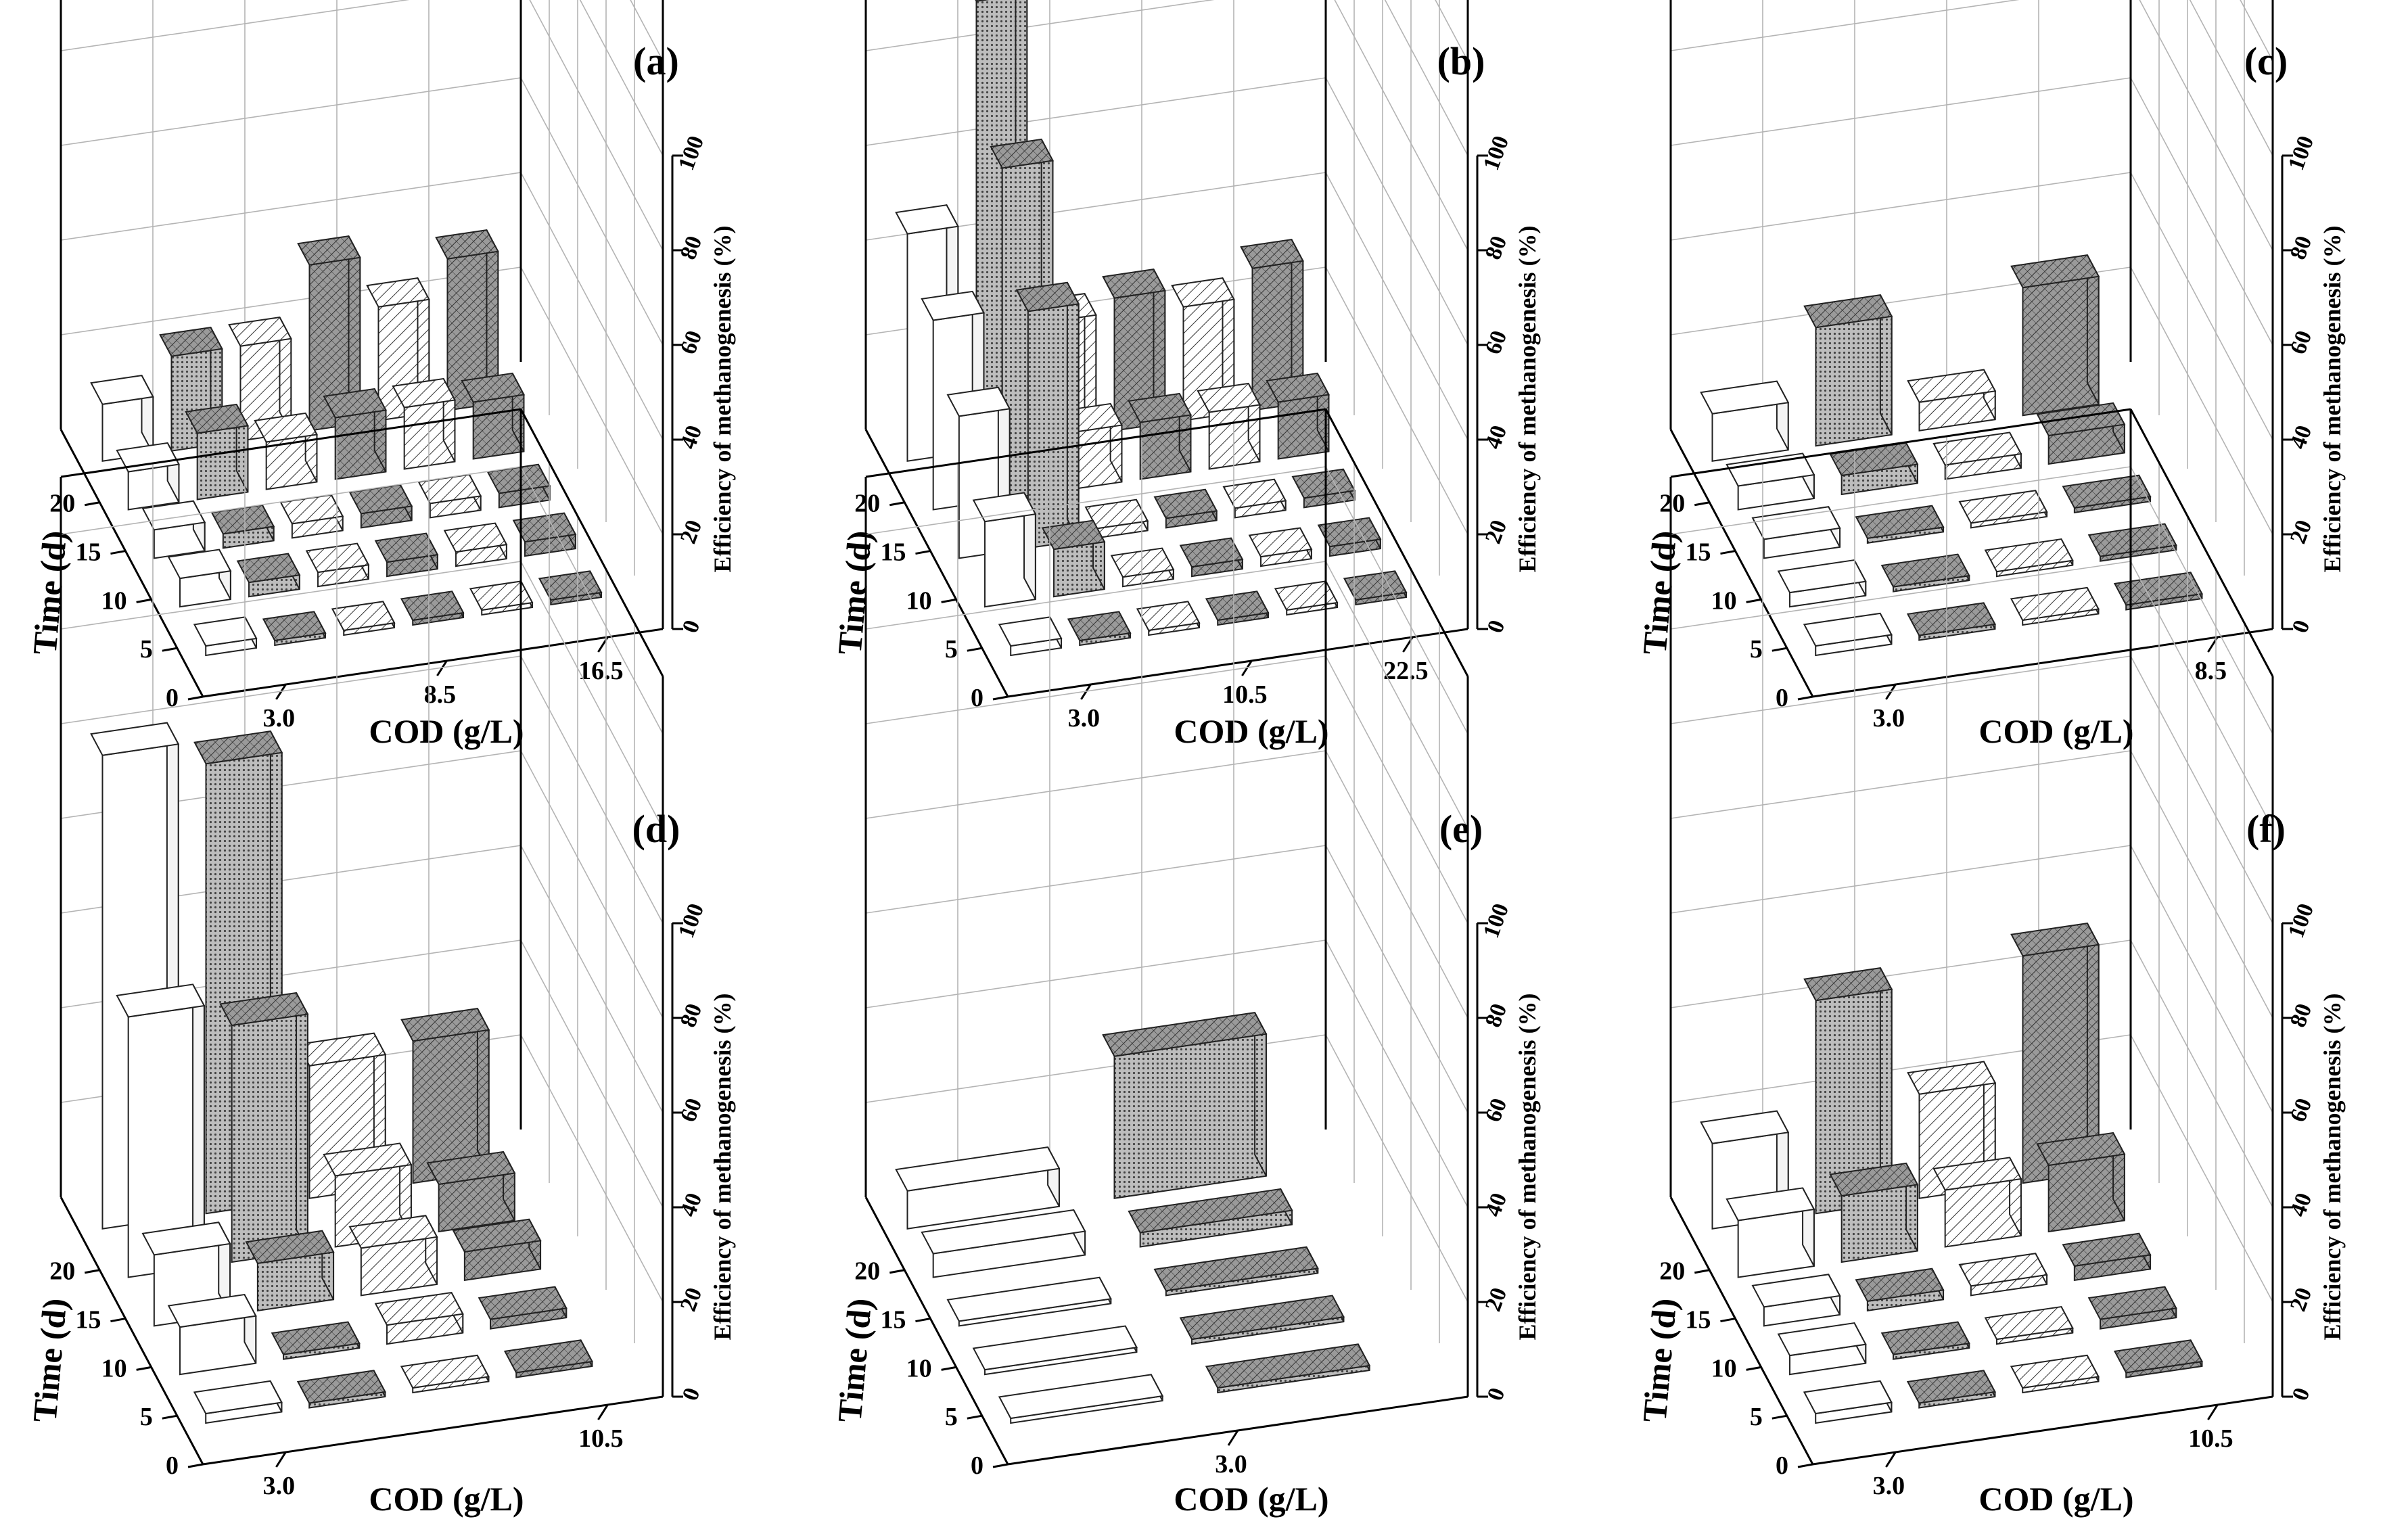 The image size is (2408, 1536). Describe the element at coordinates (88, 552) in the screenshot. I see `y-tick-label: 15` at that location.